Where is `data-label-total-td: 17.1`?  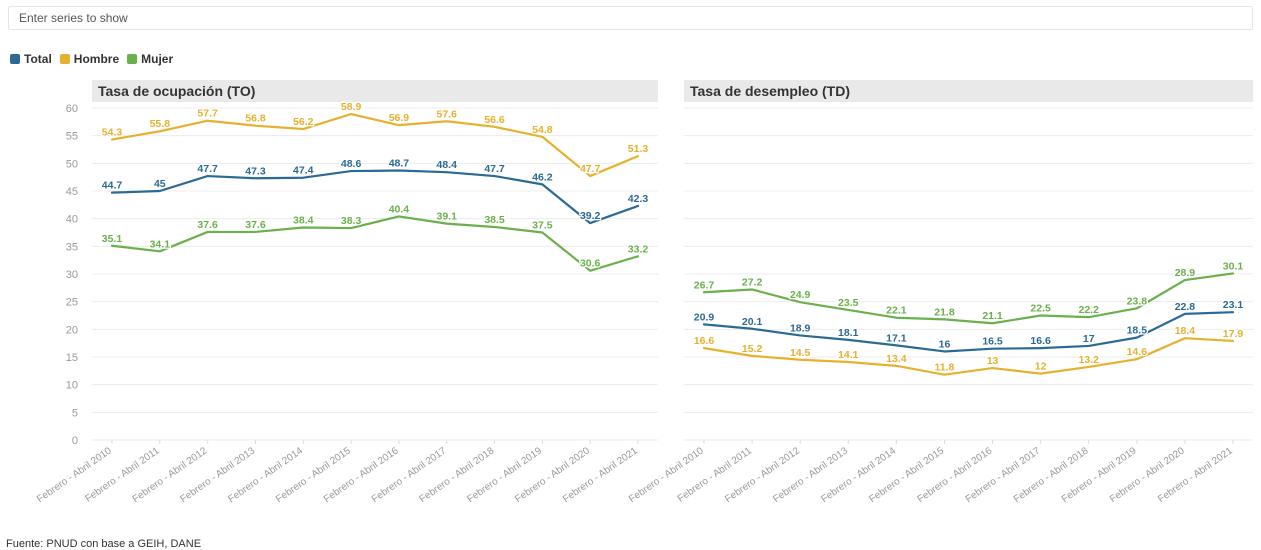 data-label-total-td: 17.1 is located at coordinates (896, 338).